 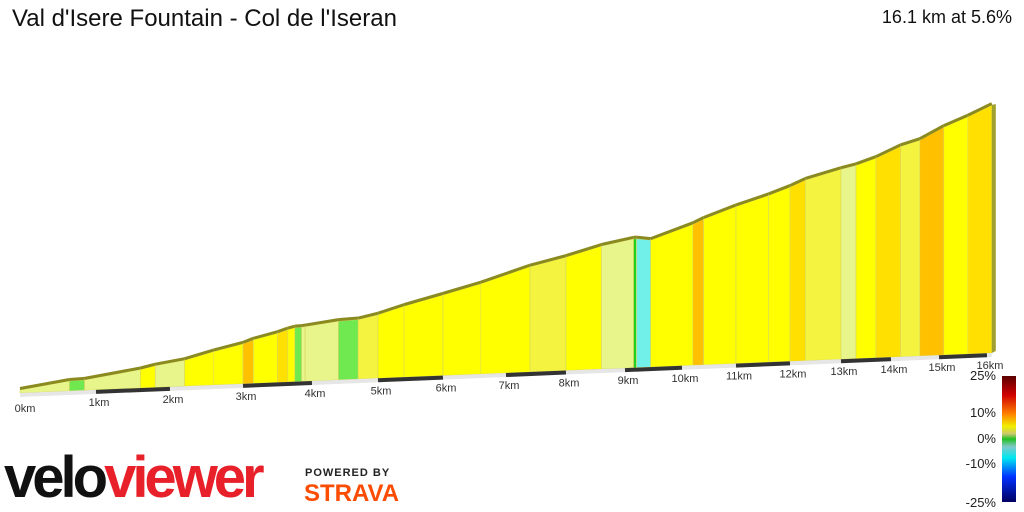 What do you see at coordinates (739, 377) in the screenshot?
I see `x-tick-label: 11km` at bounding box center [739, 377].